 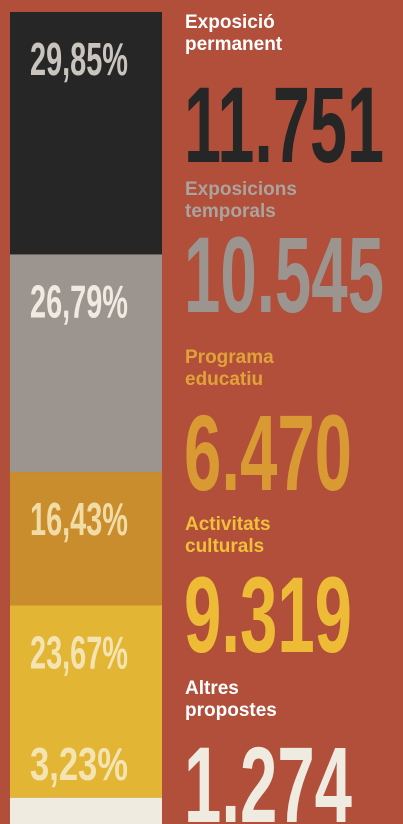 What do you see at coordinates (79, 653) in the screenshot?
I see `percent-label: 23,67%` at bounding box center [79, 653].